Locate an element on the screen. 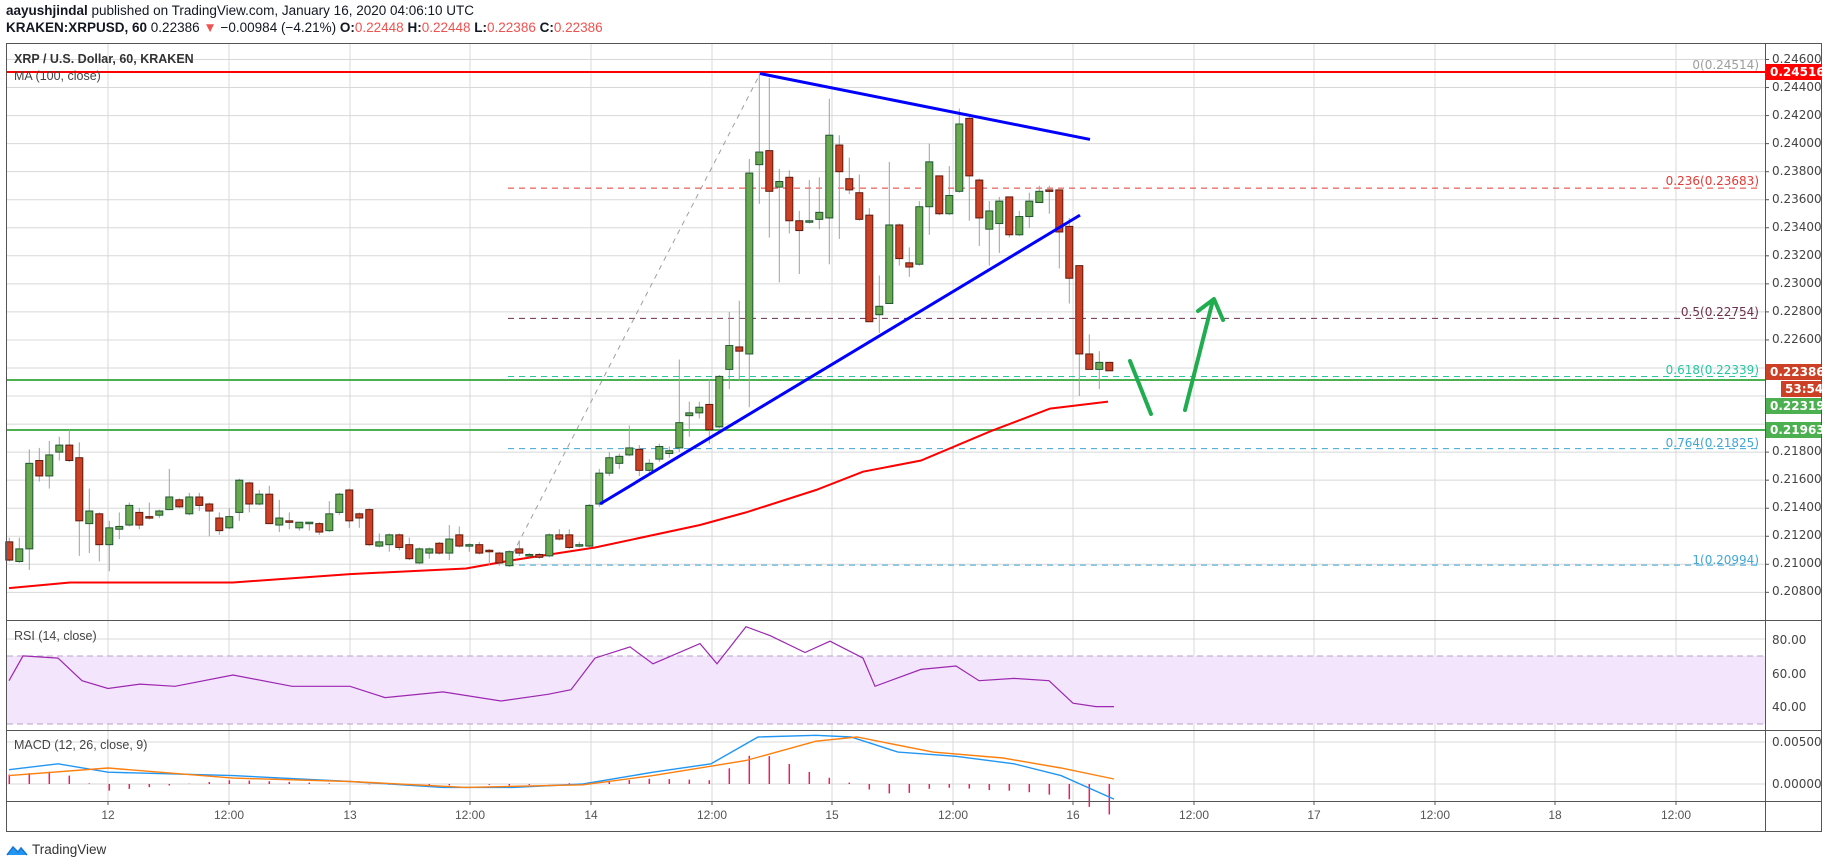  green-arrow-down-icon is located at coordinates (1140, 387).